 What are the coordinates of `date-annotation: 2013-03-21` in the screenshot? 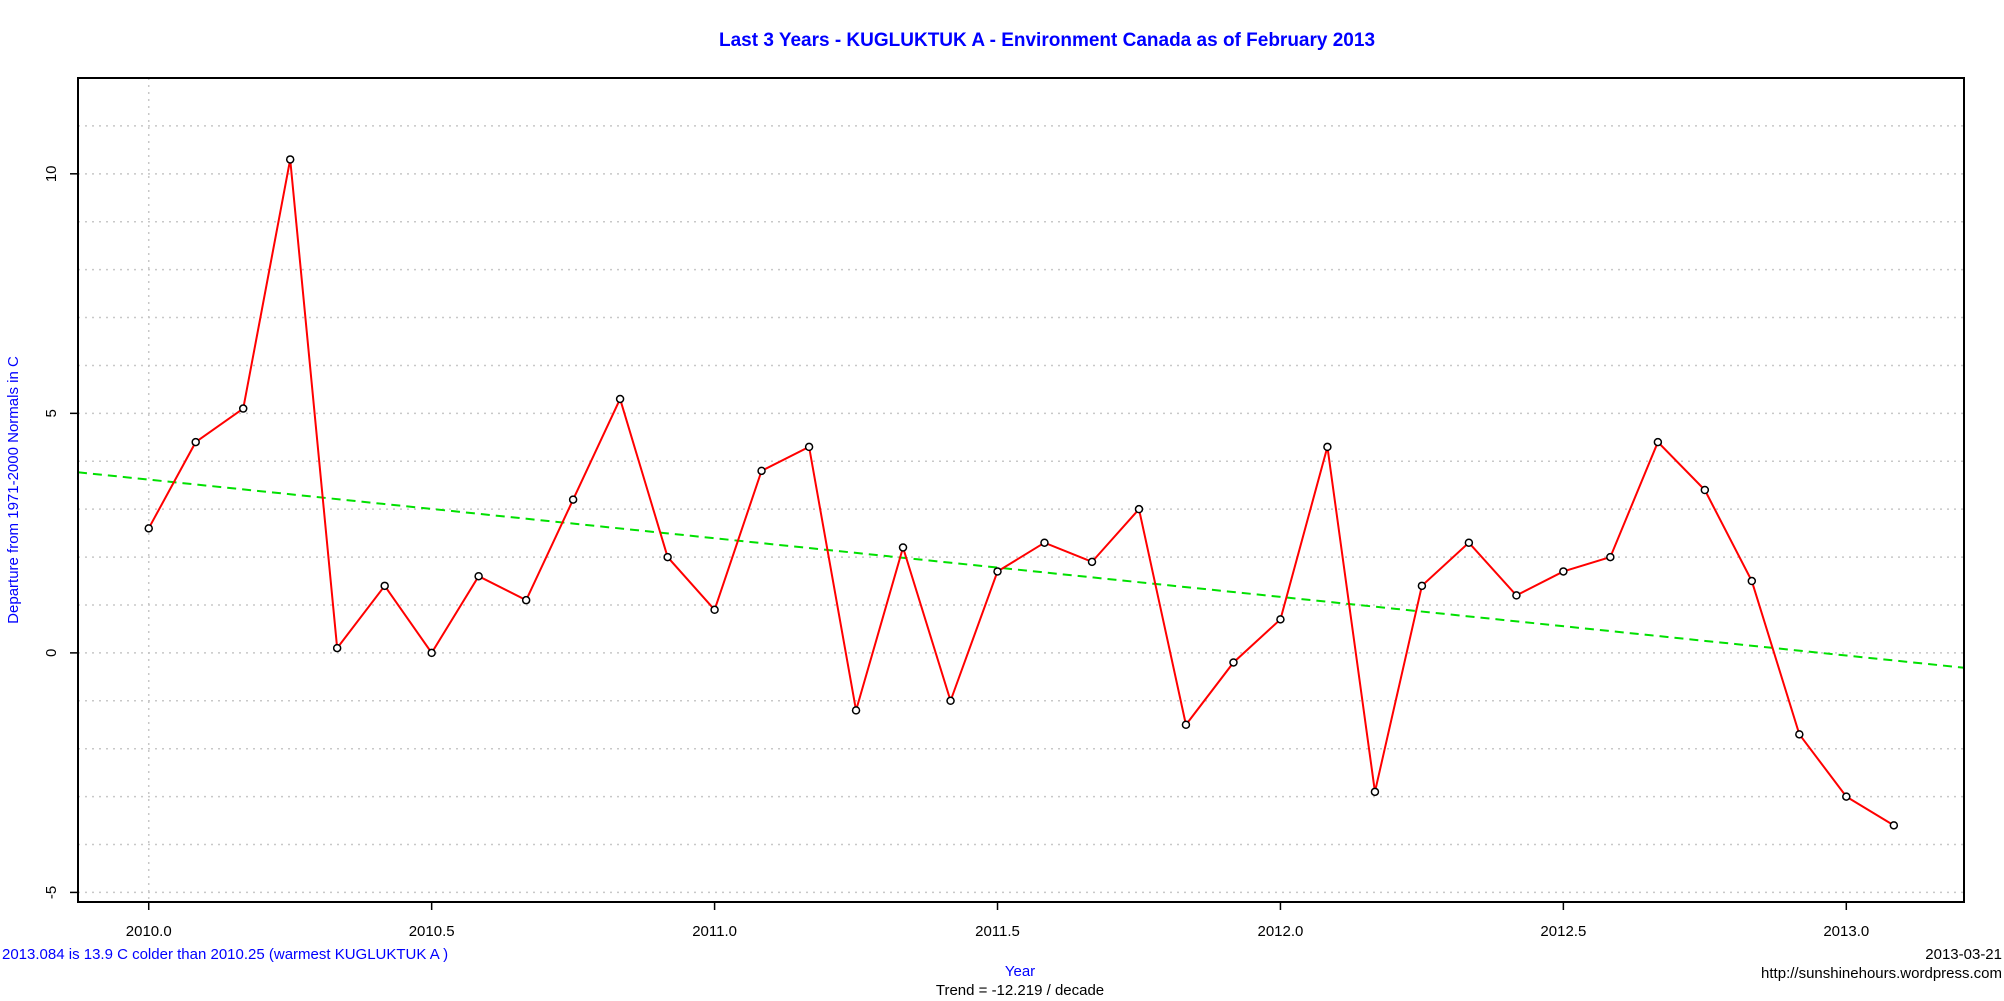 It's located at (1963, 954).